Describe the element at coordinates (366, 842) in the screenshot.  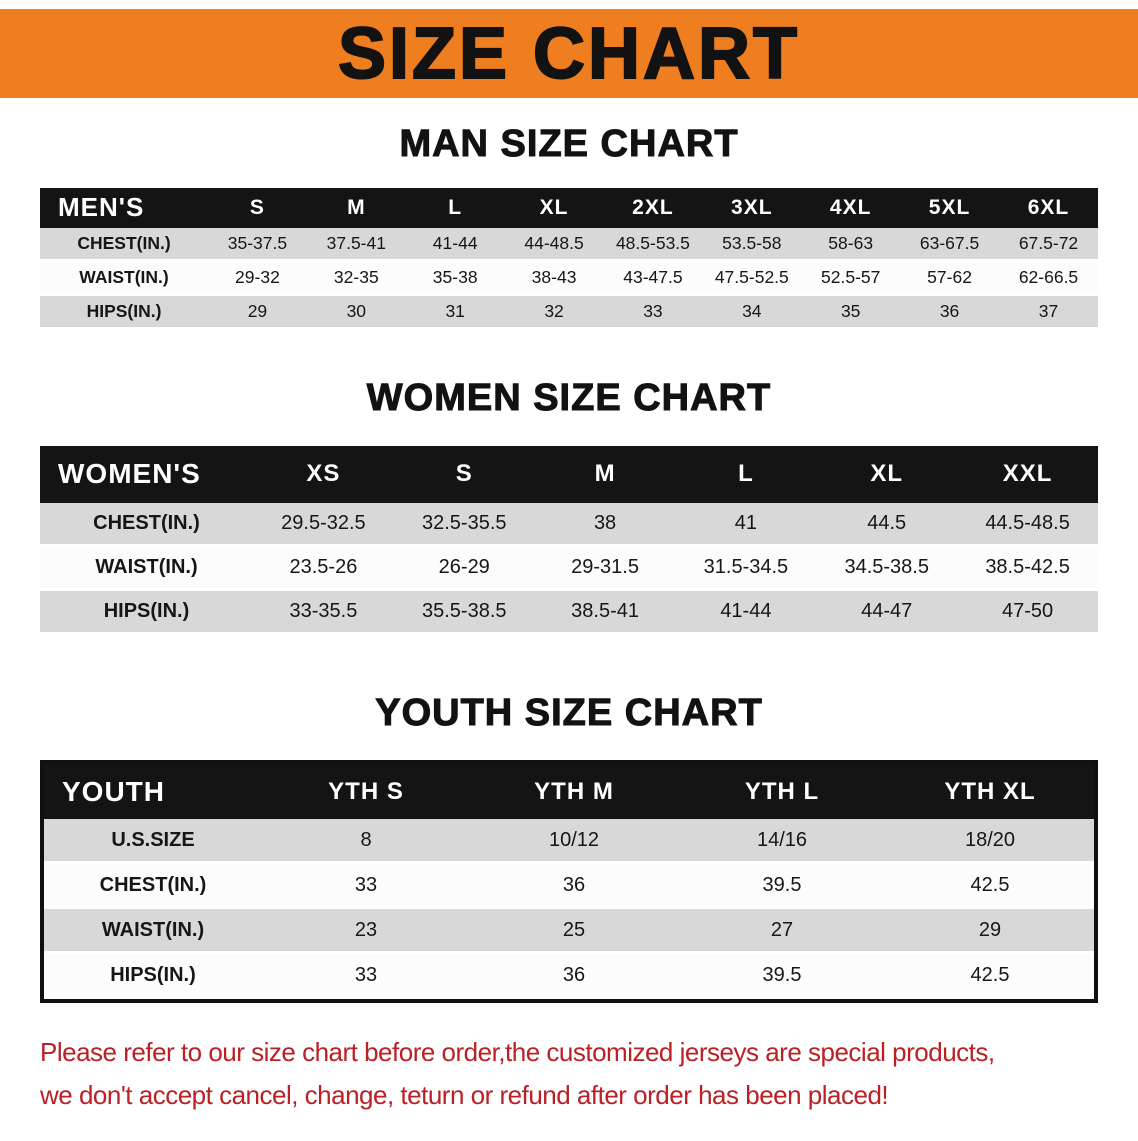
I see `size-value-cell: 8` at that location.